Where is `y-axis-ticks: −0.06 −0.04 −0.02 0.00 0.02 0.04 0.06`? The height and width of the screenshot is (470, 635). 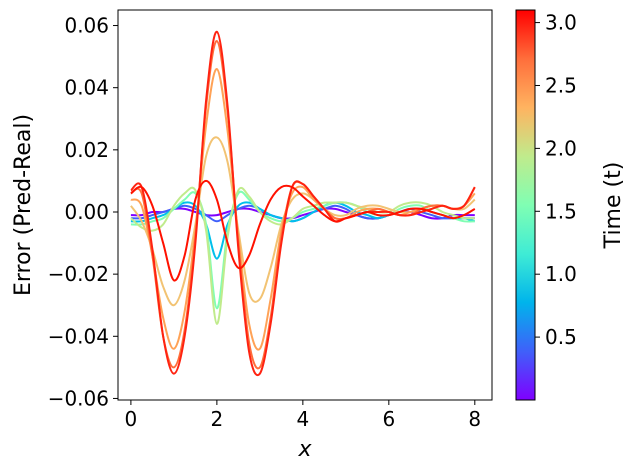
y-axis-ticks: −0.06 −0.04 −0.02 0.00 0.02 0.04 0.06 is located at coordinates (83, 212).